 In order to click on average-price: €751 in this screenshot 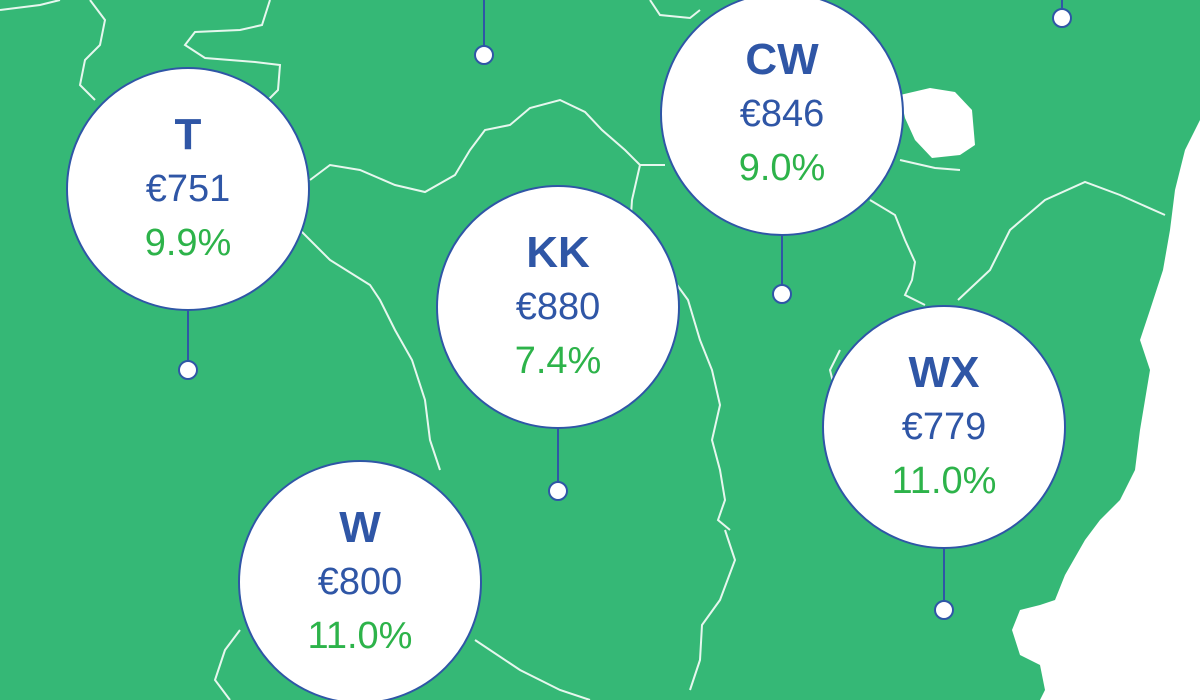, I will do `click(188, 189)`.